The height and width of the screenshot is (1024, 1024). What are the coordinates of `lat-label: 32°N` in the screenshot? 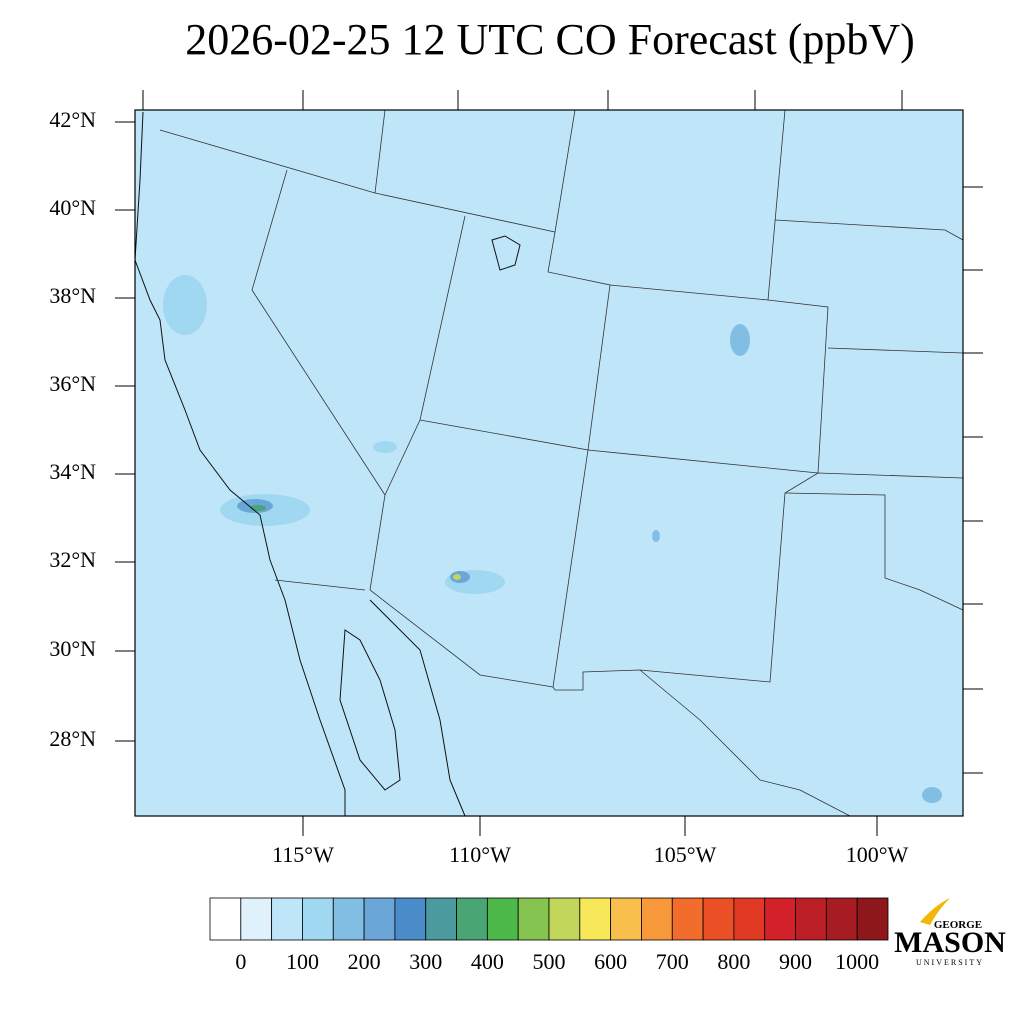 It's located at (72, 559).